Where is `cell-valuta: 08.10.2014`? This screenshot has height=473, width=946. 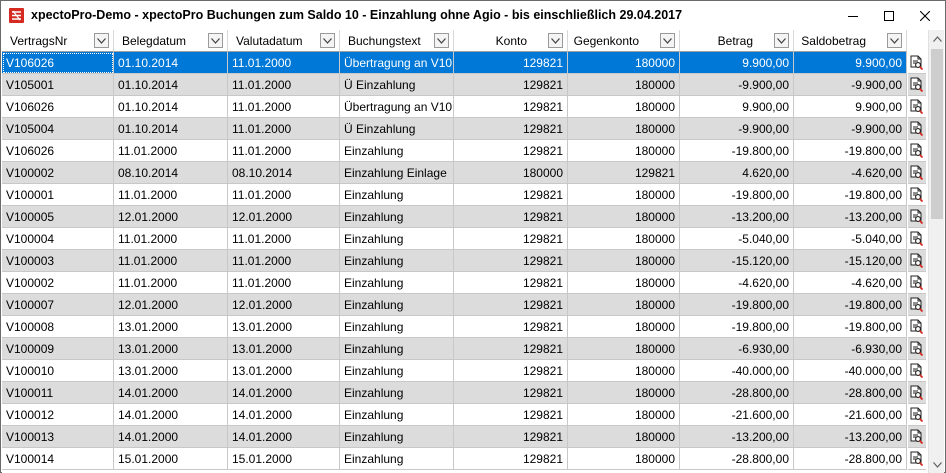 cell-valuta: 08.10.2014 is located at coordinates (284, 173).